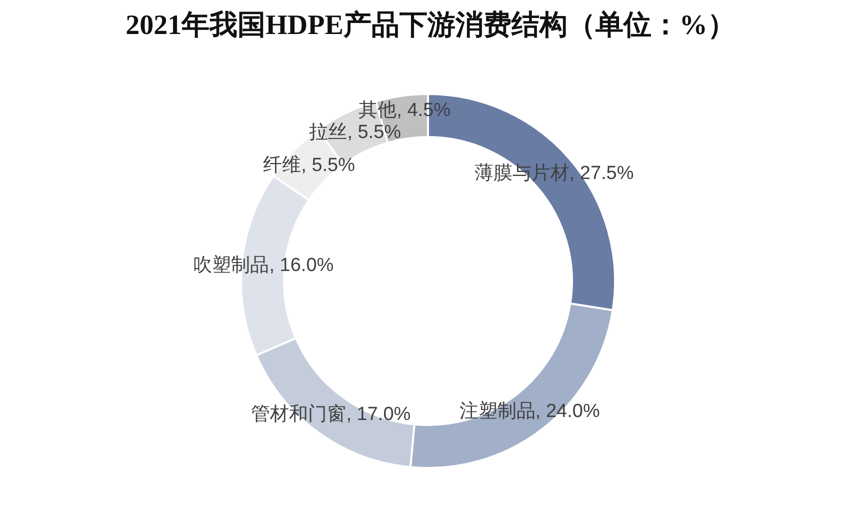 Image resolution: width=861 pixels, height=527 pixels. I want to click on slice-label: 拉丝, 5.5%, so click(355, 132).